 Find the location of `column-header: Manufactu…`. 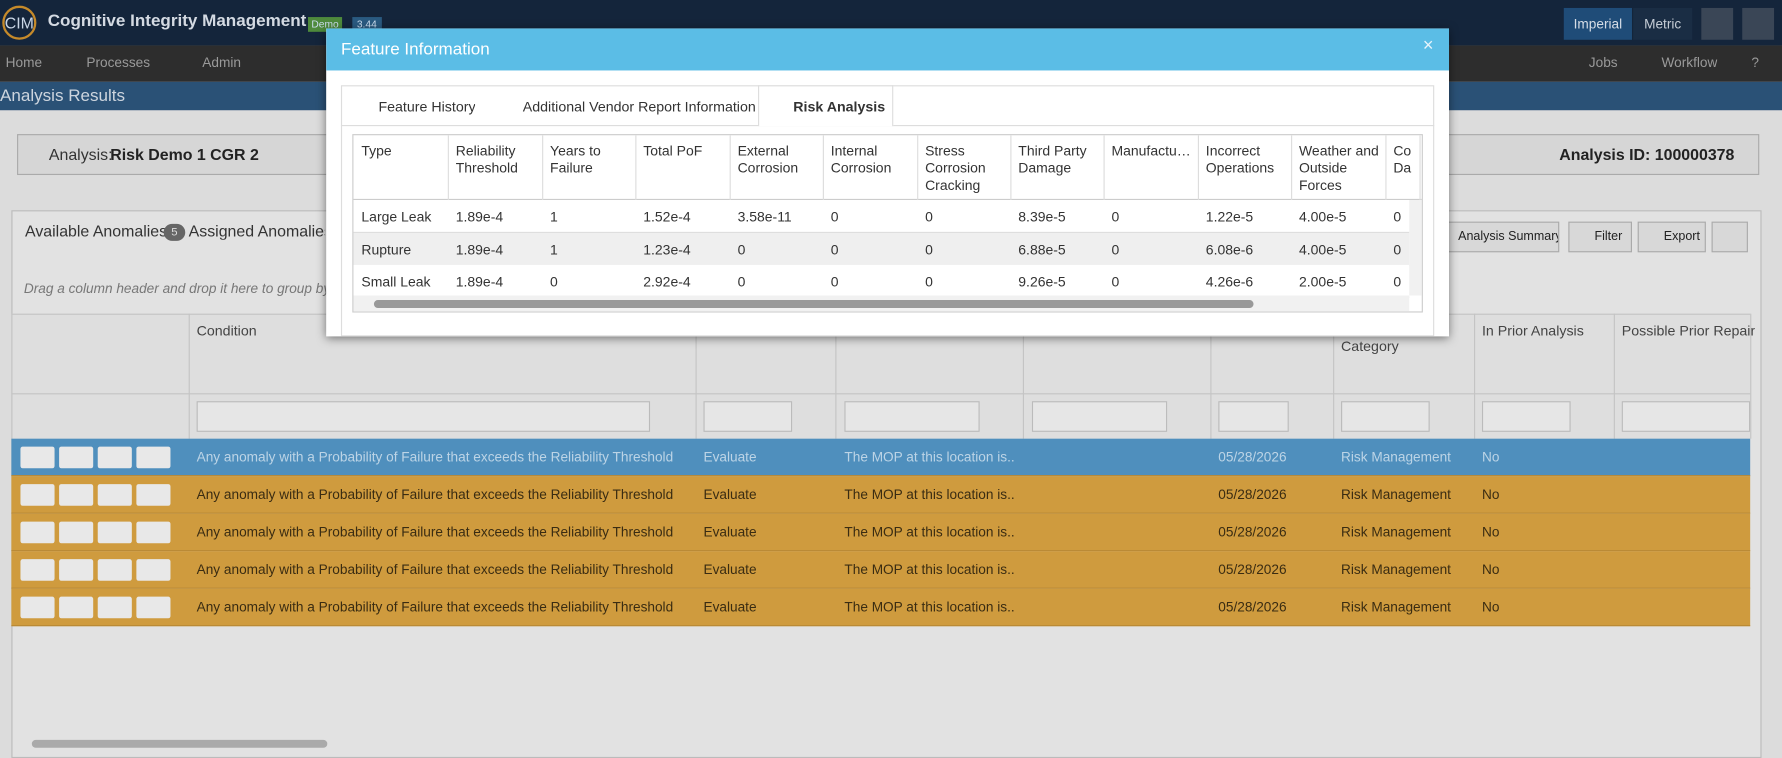

column-header: Manufactu… is located at coordinates (1151, 151).